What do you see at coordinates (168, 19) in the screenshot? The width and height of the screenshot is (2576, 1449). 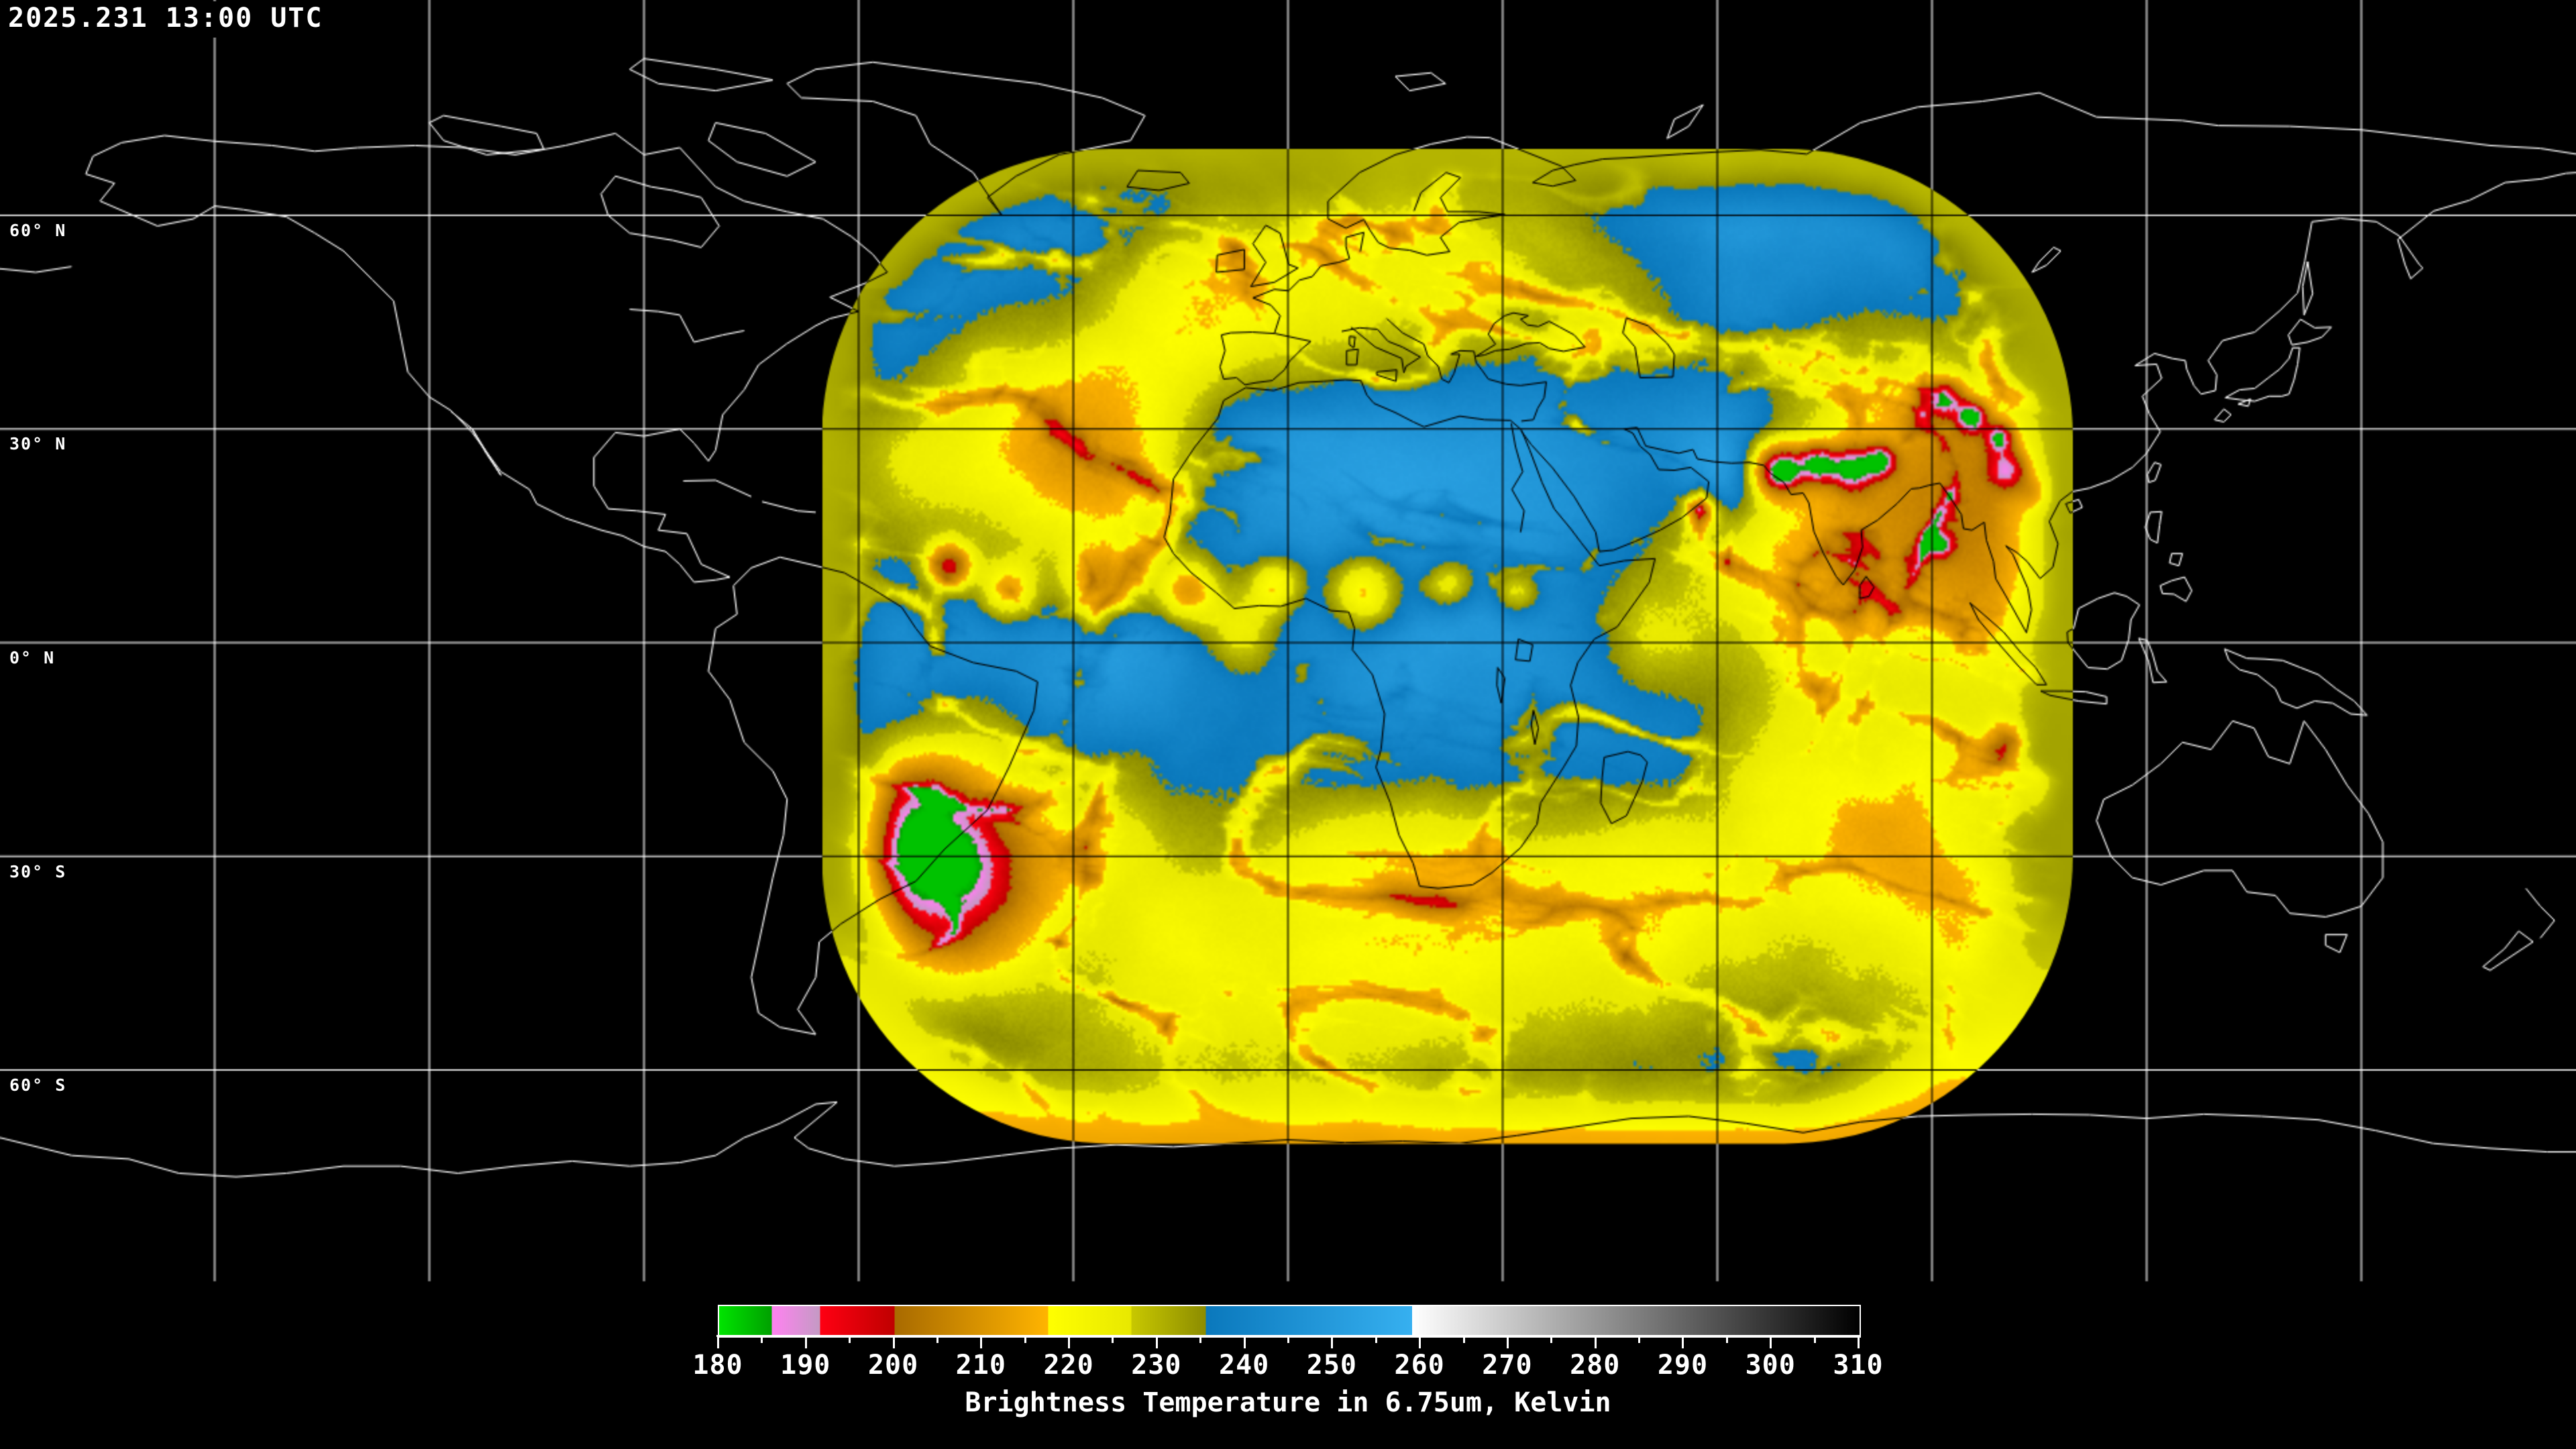 I see `timestamp-label: 2025.231 13:00 UTC` at bounding box center [168, 19].